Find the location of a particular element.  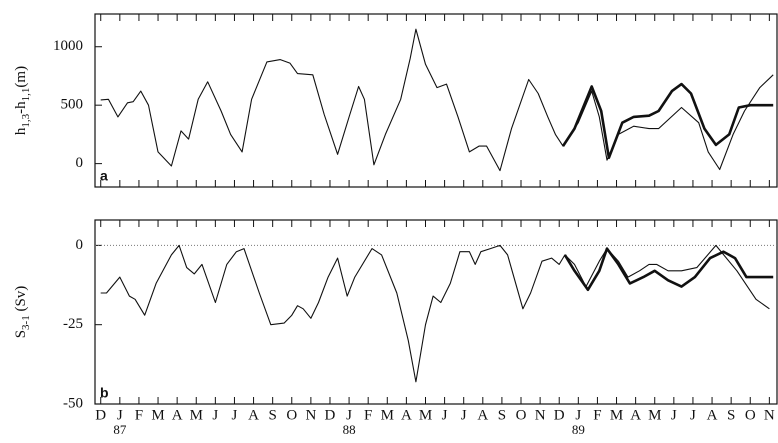

year-label: 87 is located at coordinates (120, 429).